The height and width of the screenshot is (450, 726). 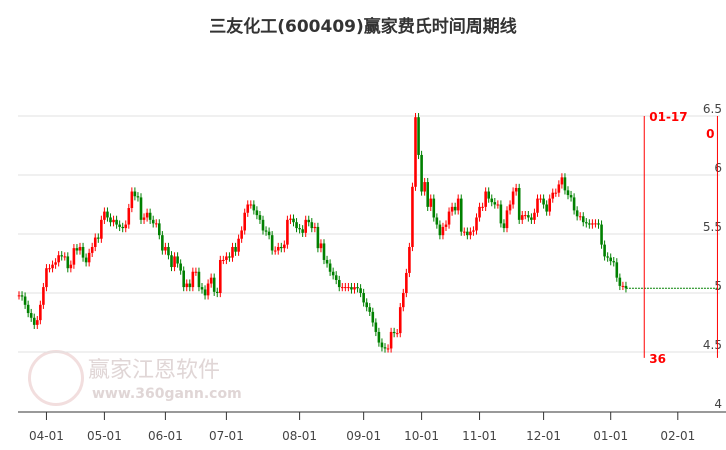 I want to click on x-tick-label: 11-01, so click(x=479, y=436).